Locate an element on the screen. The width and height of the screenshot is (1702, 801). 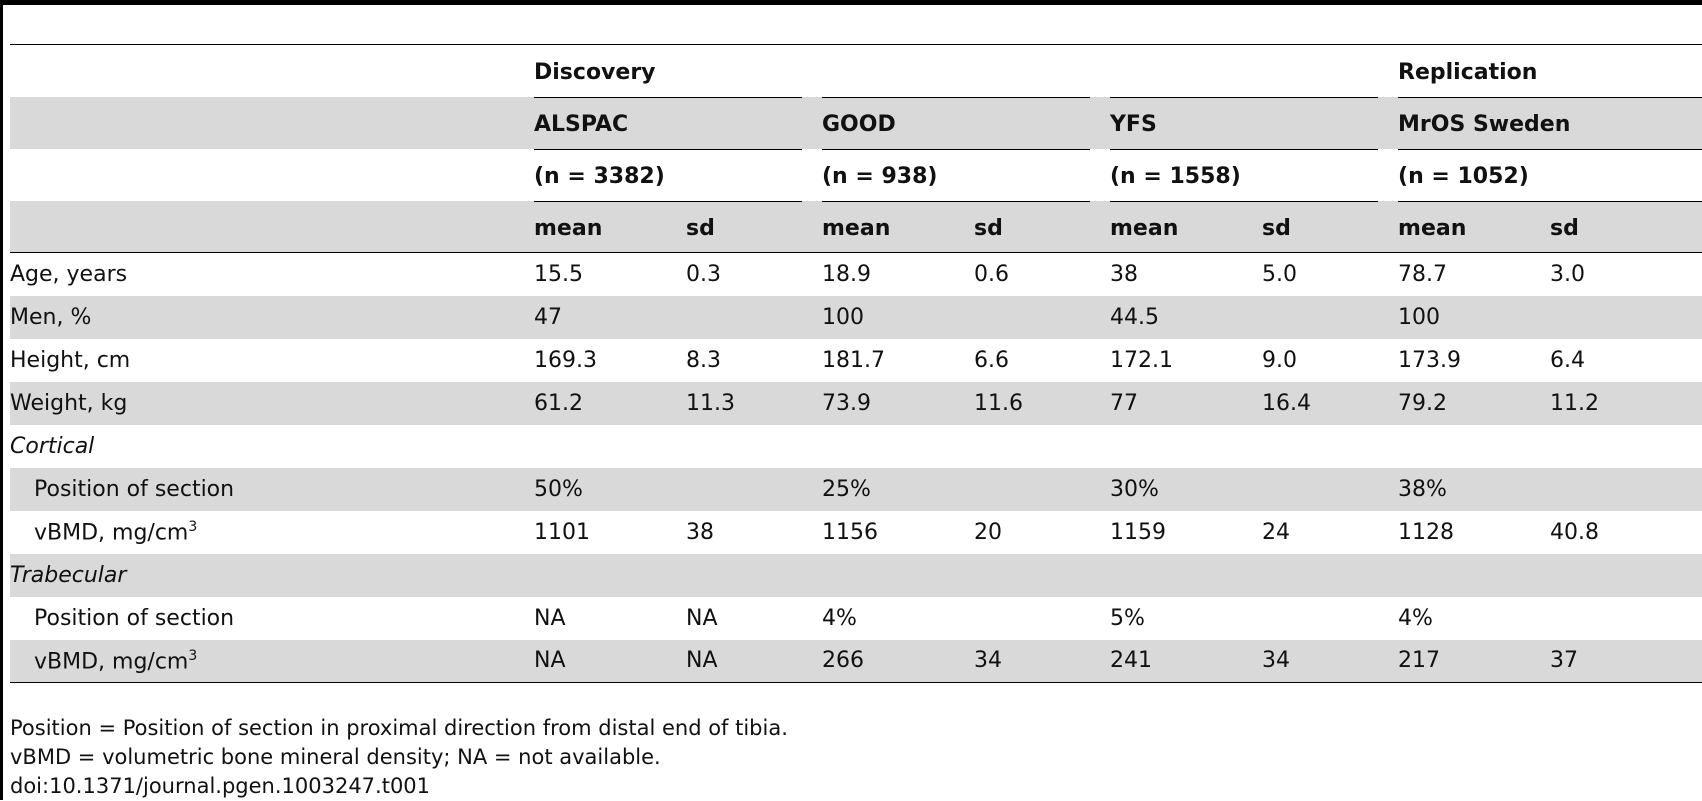
row-label: Age, years is located at coordinates (69, 274).